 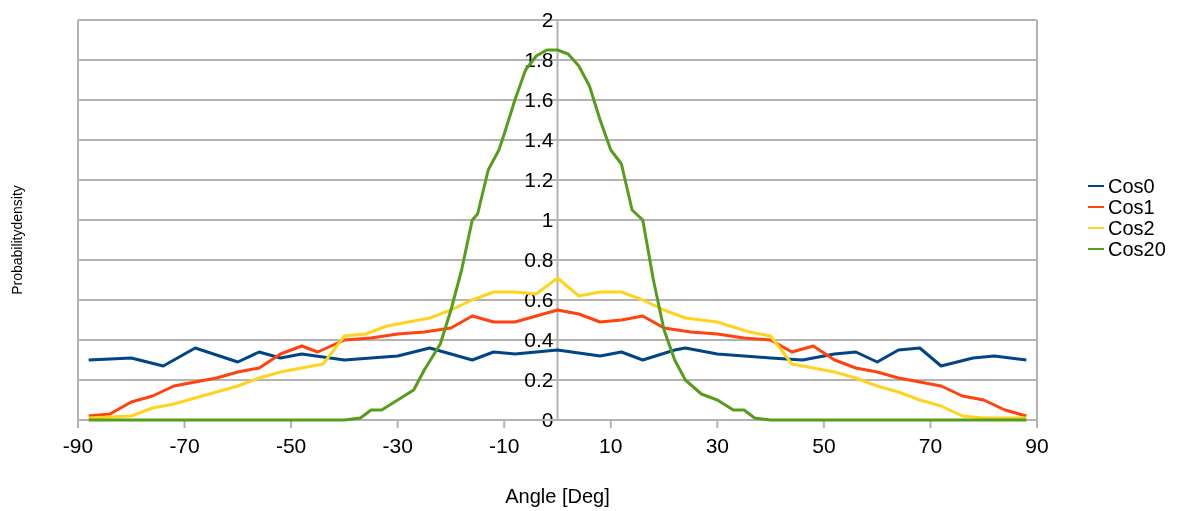 What do you see at coordinates (184, 445) in the screenshot?
I see `x-tick-label: -70` at bounding box center [184, 445].